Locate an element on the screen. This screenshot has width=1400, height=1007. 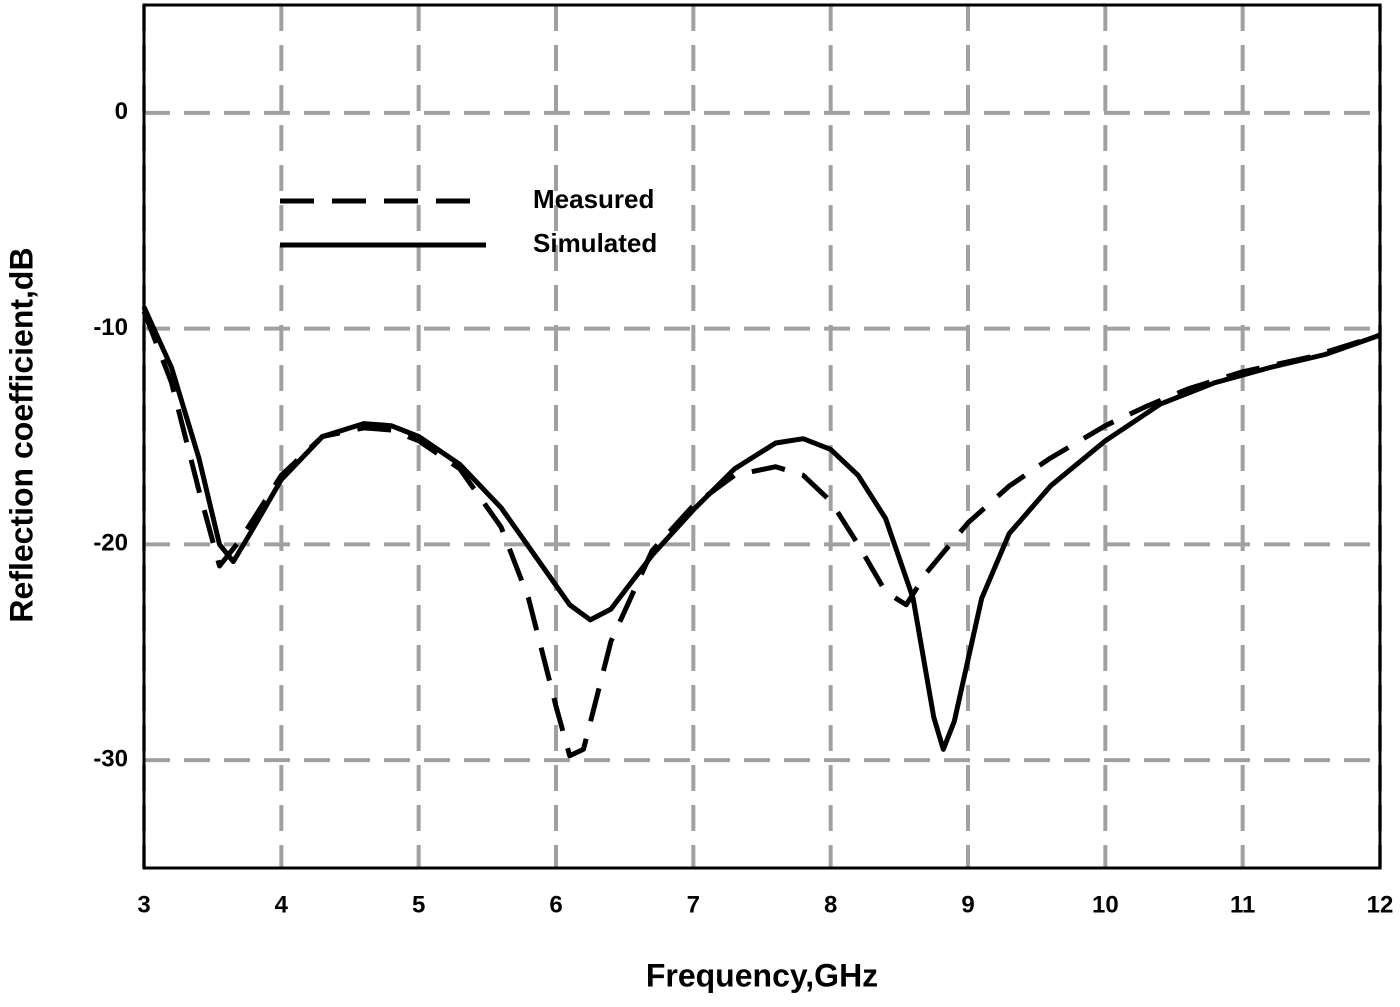
x-tick-label: 5 is located at coordinates (418, 904).